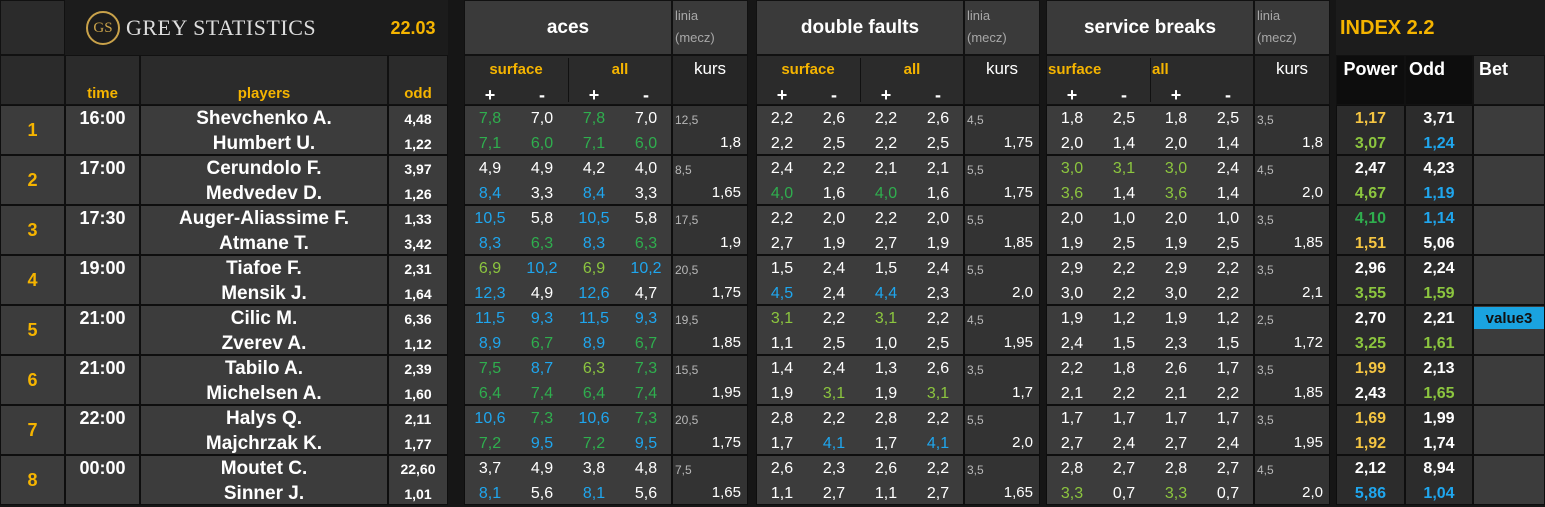  What do you see at coordinates (886, 368) in the screenshot?
I see `stat-value: 1,3` at bounding box center [886, 368].